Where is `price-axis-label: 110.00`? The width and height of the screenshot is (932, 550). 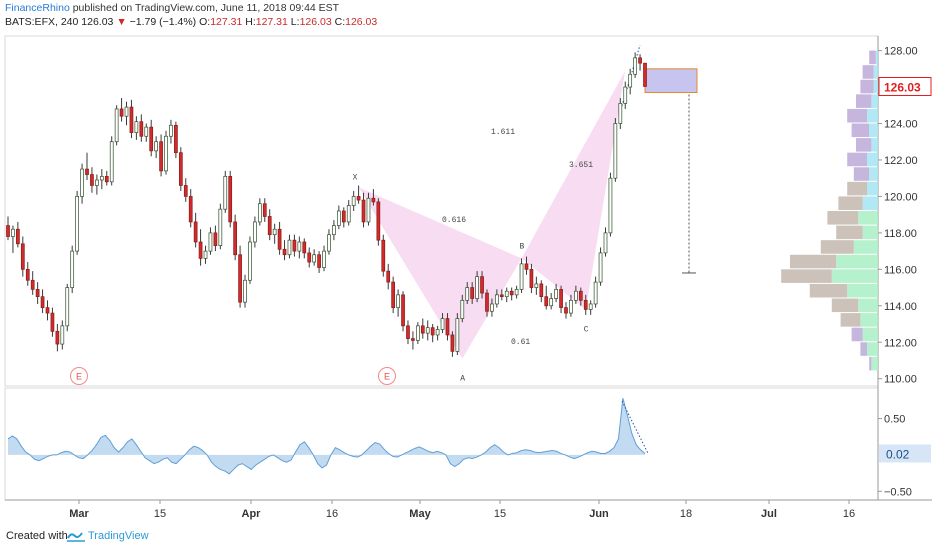 price-axis-label: 110.00 is located at coordinates (900, 380).